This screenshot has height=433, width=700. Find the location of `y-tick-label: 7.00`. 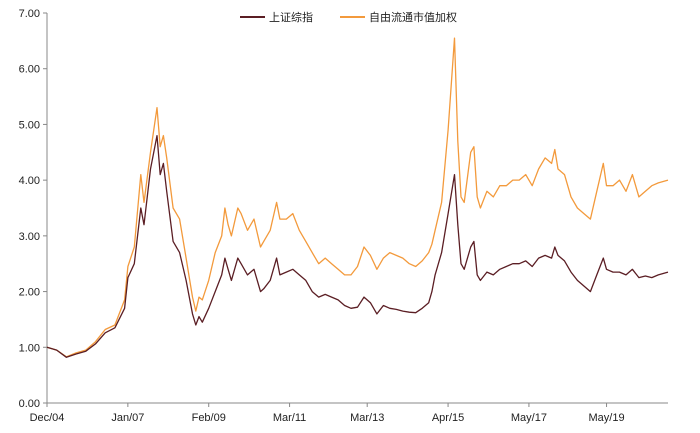

y-tick-label: 7.00 is located at coordinates (29, 14).